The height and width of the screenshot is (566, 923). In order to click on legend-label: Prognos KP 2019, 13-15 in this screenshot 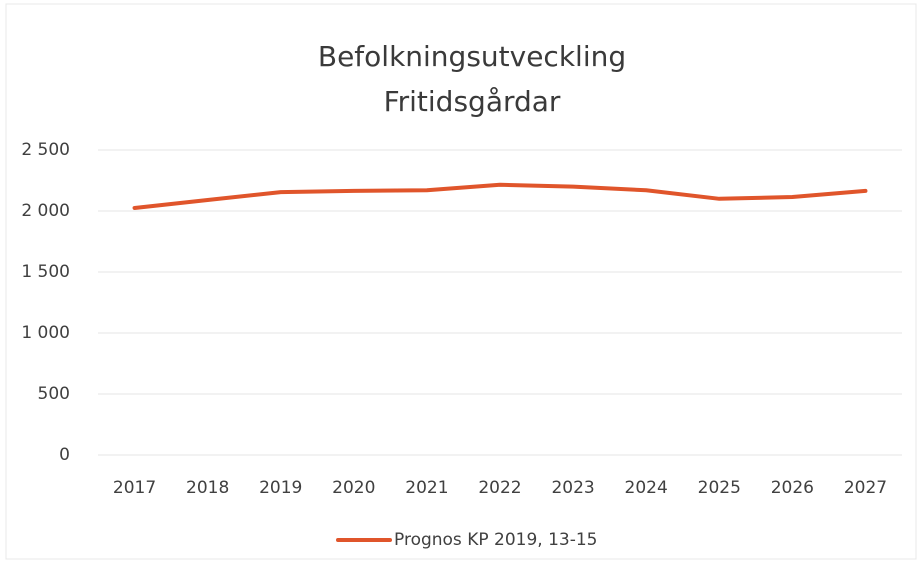, I will do `click(495, 540)`.